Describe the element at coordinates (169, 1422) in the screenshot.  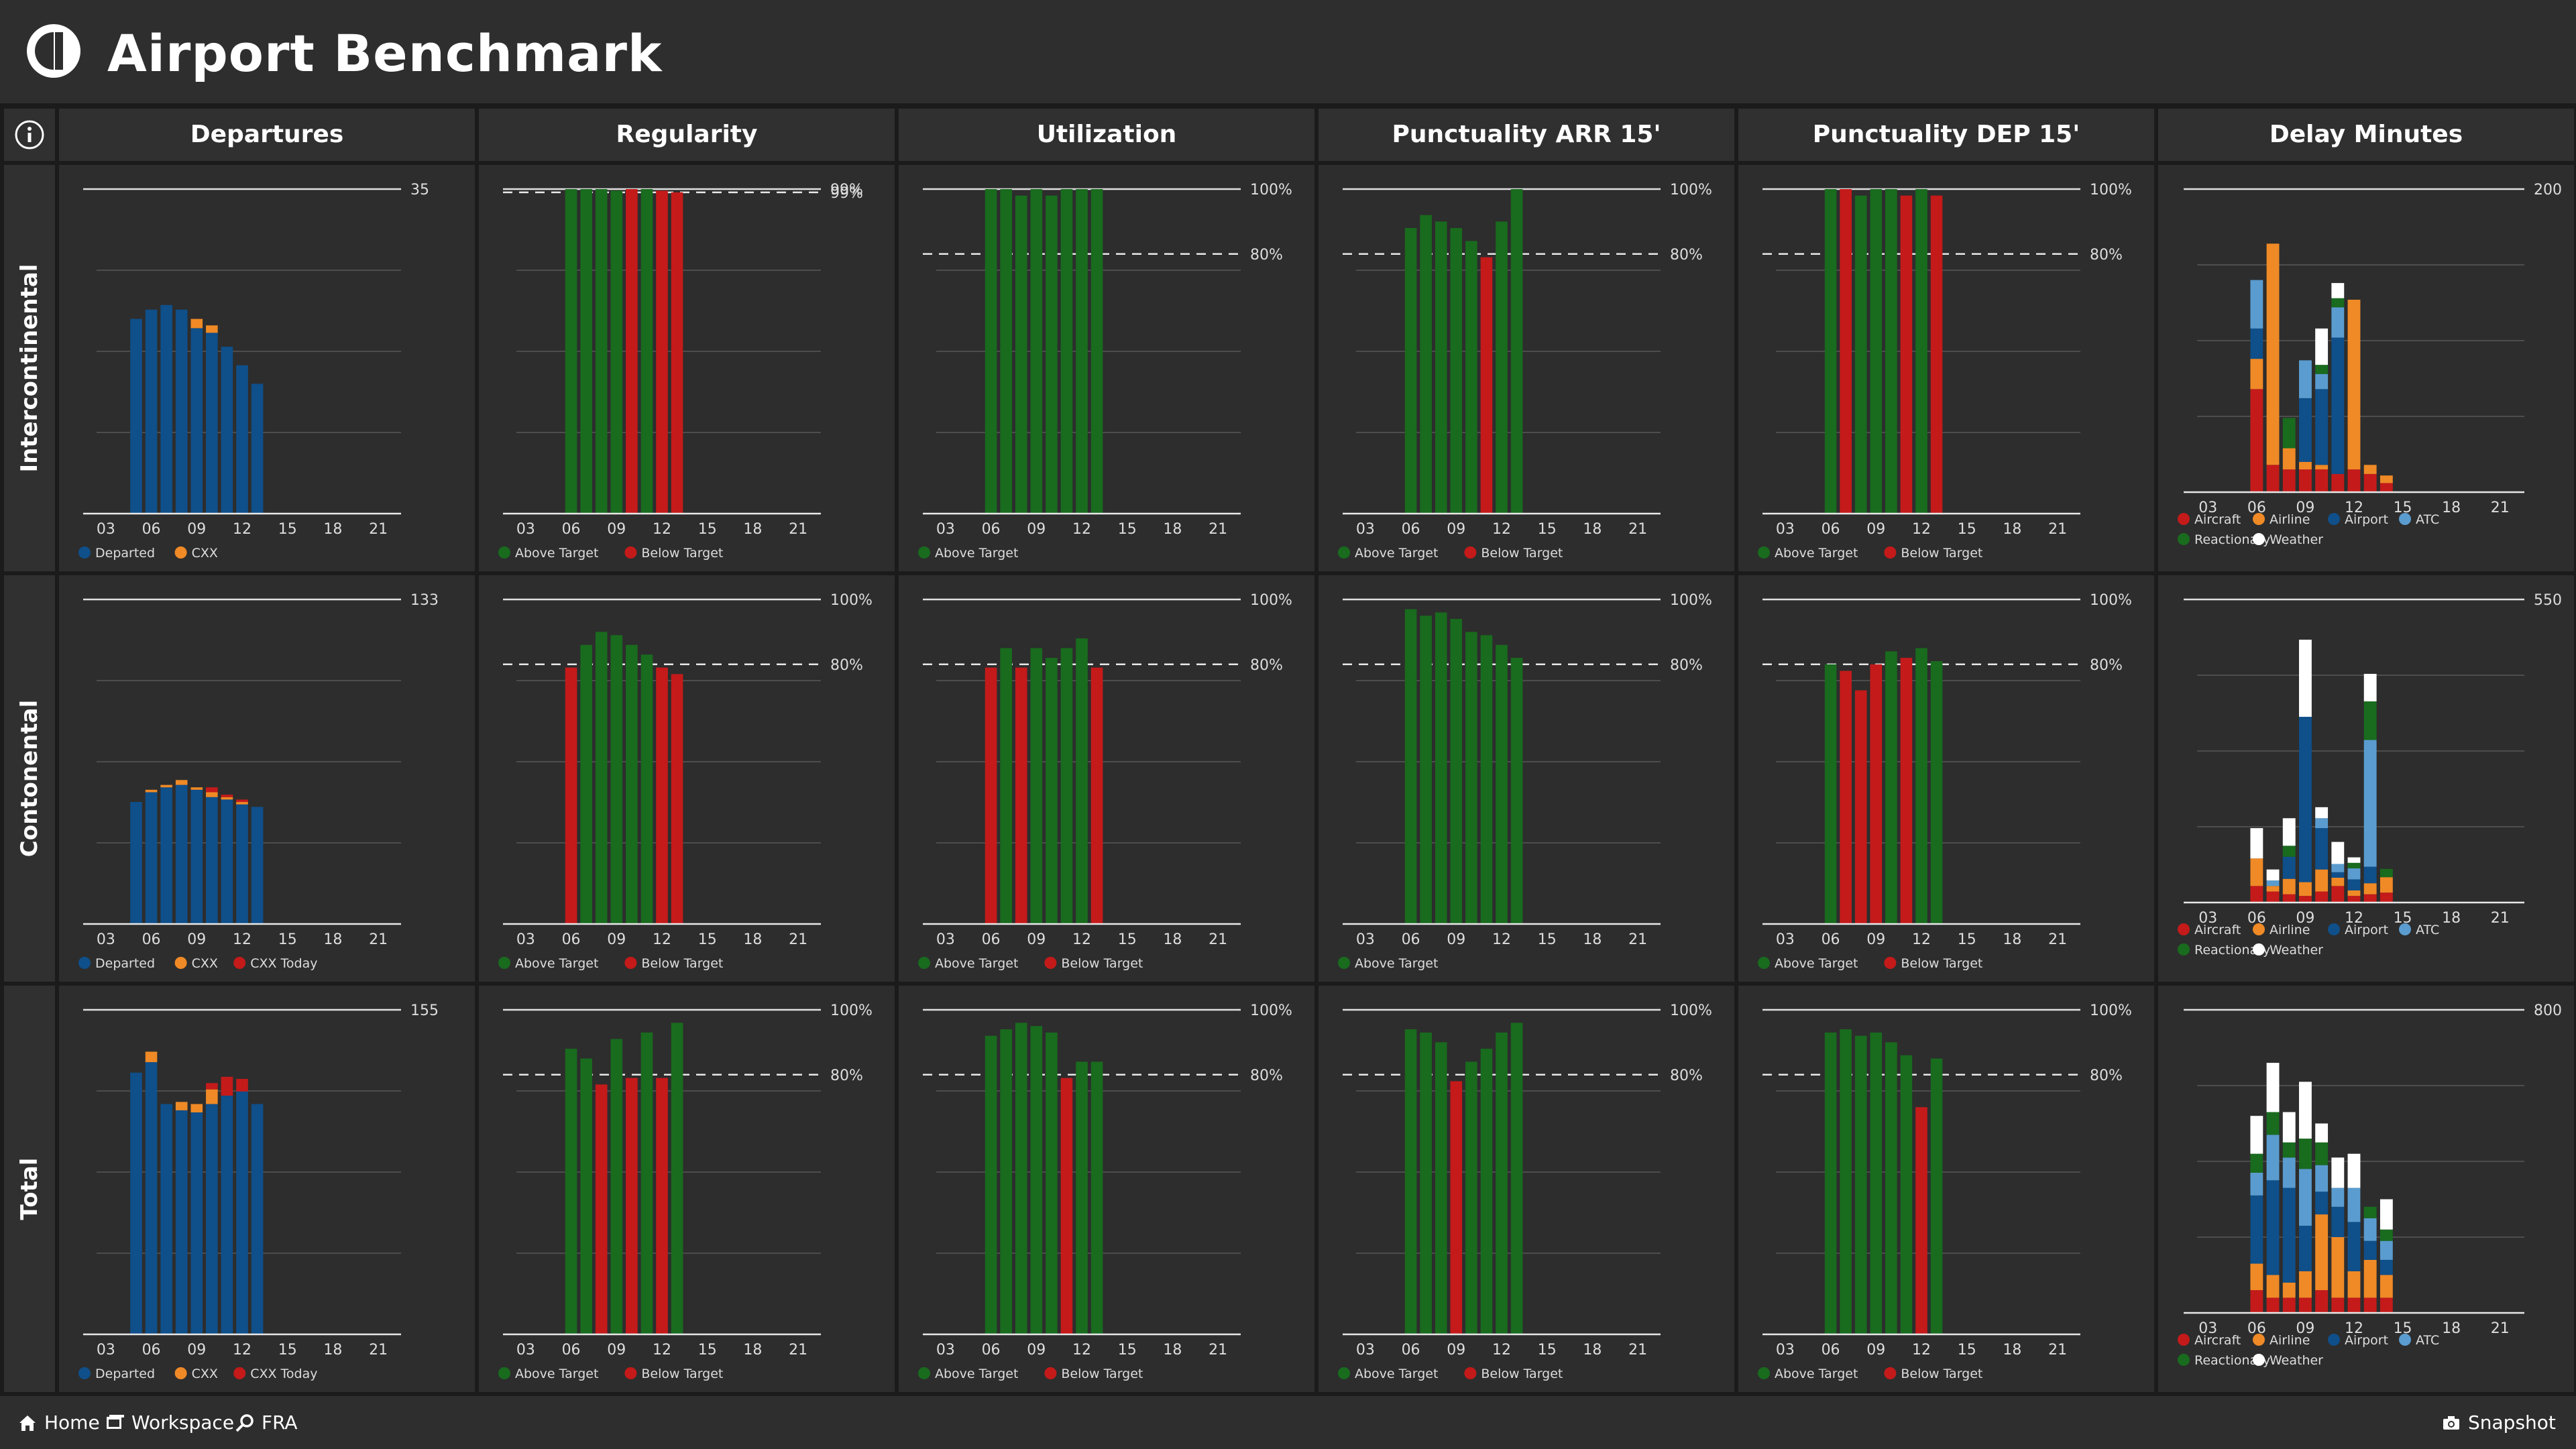
I see `workspace-link: Workspace` at that location.